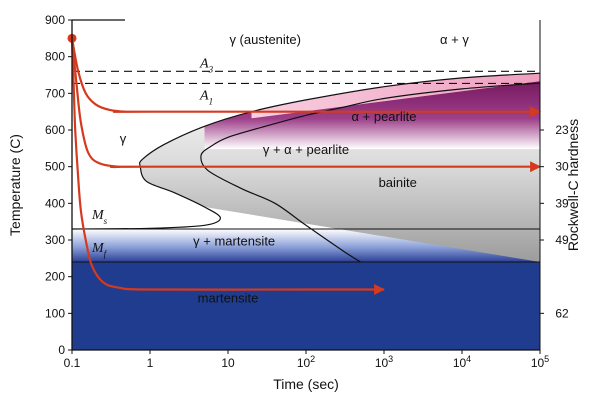 The width and height of the screenshot is (590, 394). Describe the element at coordinates (99, 250) in the screenshot. I see `label-Mf: Mf` at that location.